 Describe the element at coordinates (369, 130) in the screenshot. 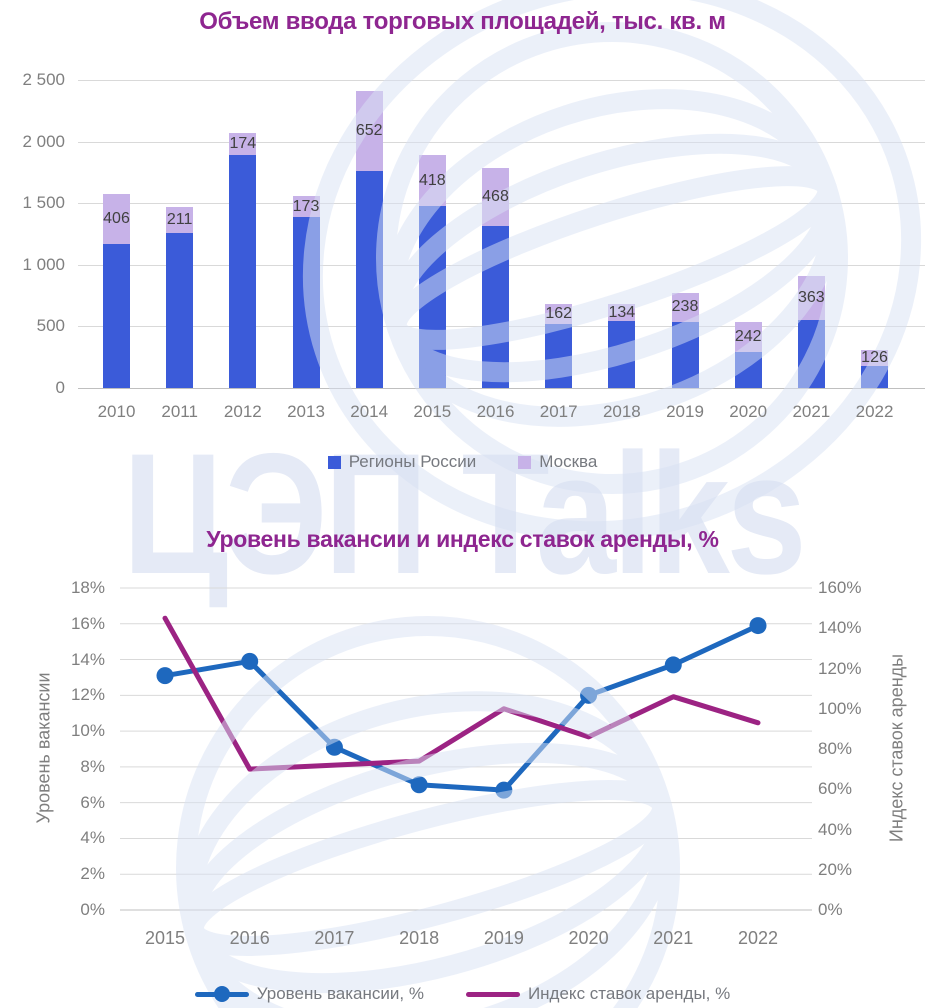

I see `bar-data-label-2014: 652` at that location.